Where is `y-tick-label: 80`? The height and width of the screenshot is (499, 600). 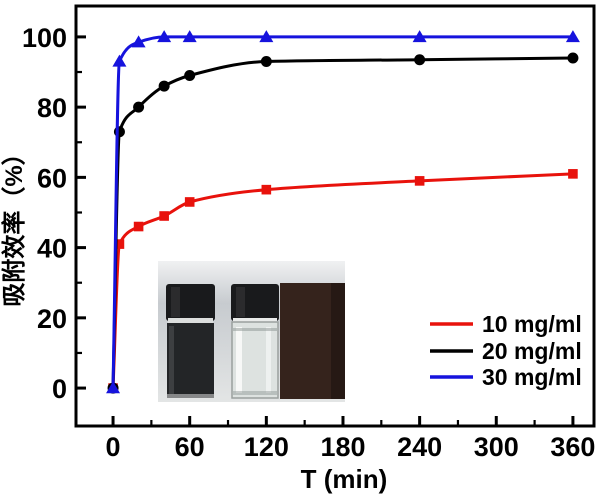
y-tick-label: 80 is located at coordinates (52, 108).